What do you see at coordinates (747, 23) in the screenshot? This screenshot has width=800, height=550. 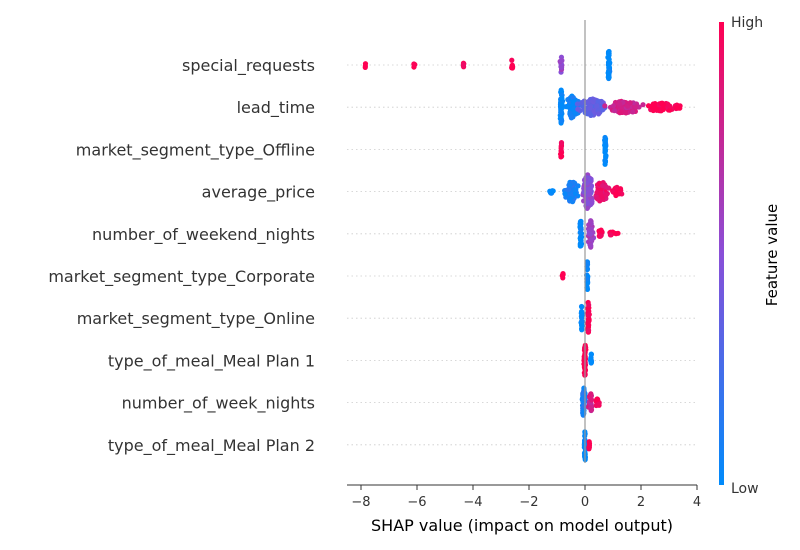 I see `colorbar-high-label: High` at bounding box center [747, 23].